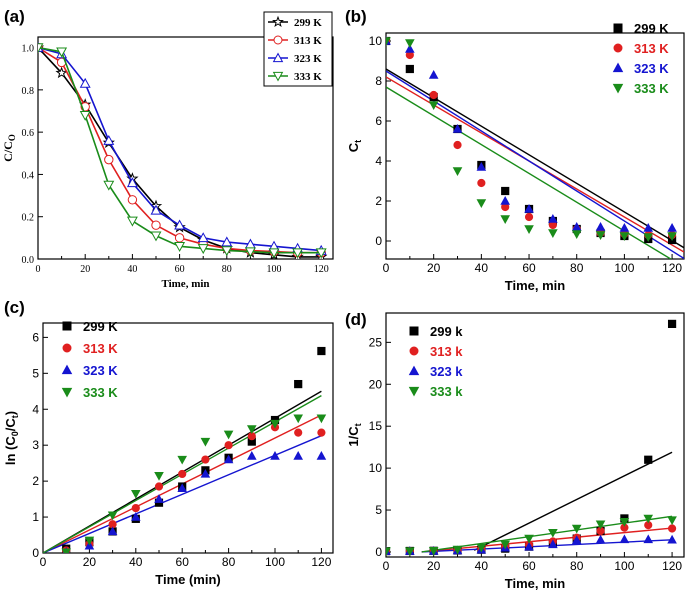 Image resolution: width=685 pixels, height=600 pixels. What do you see at coordinates (446, 351) in the screenshot?
I see `legend-label: 313 k` at bounding box center [446, 351].